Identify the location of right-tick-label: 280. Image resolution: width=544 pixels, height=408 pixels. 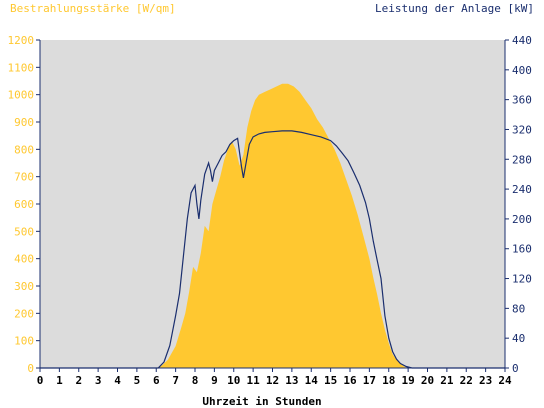
(522, 159).